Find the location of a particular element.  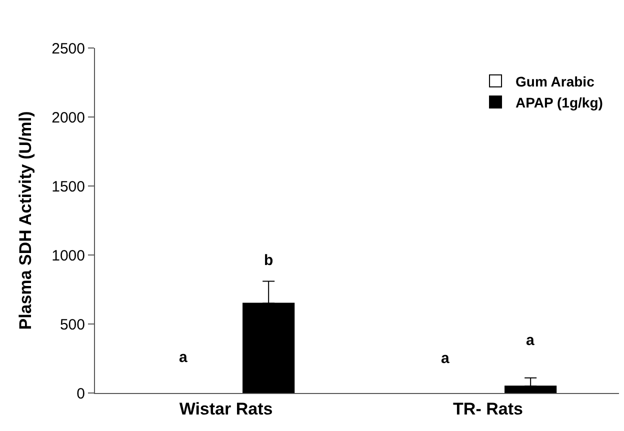

y-axis-title: Plasma SDH Activity (U/ml) is located at coordinates (26, 220).